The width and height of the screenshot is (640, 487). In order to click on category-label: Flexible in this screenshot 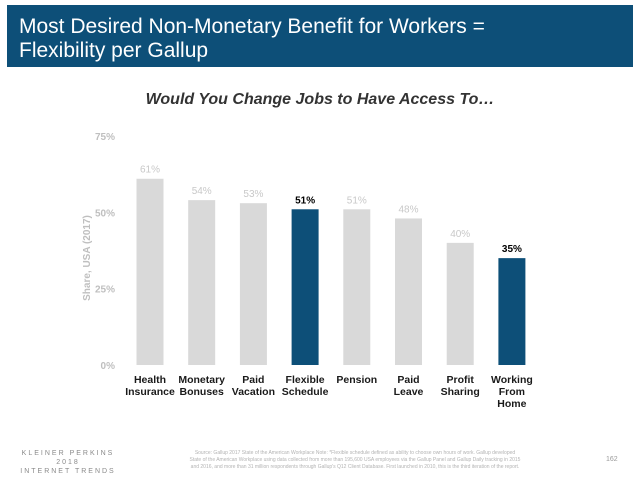, I will do `click(305, 380)`.